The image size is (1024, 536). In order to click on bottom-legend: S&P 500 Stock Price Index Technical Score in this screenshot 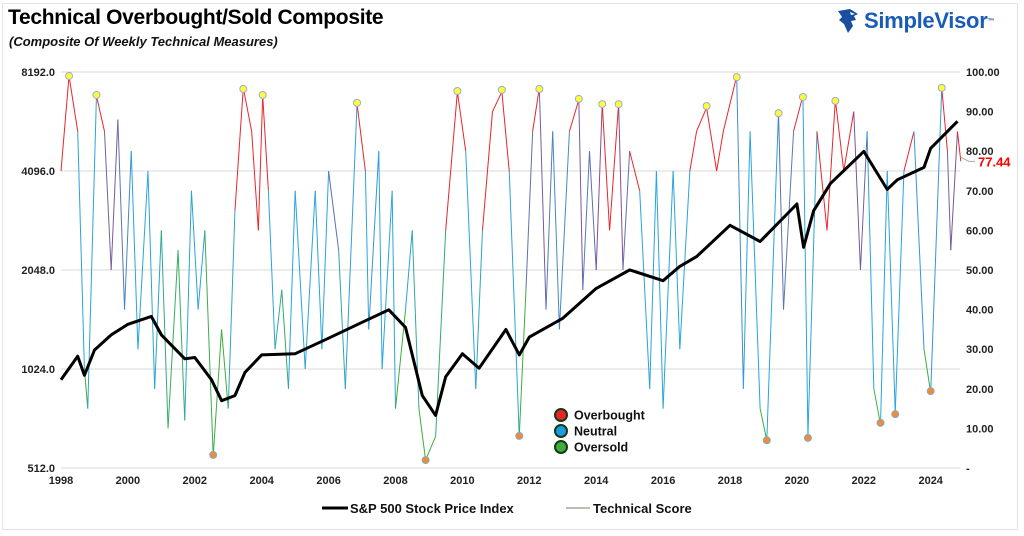, I will do `click(507, 508)`.